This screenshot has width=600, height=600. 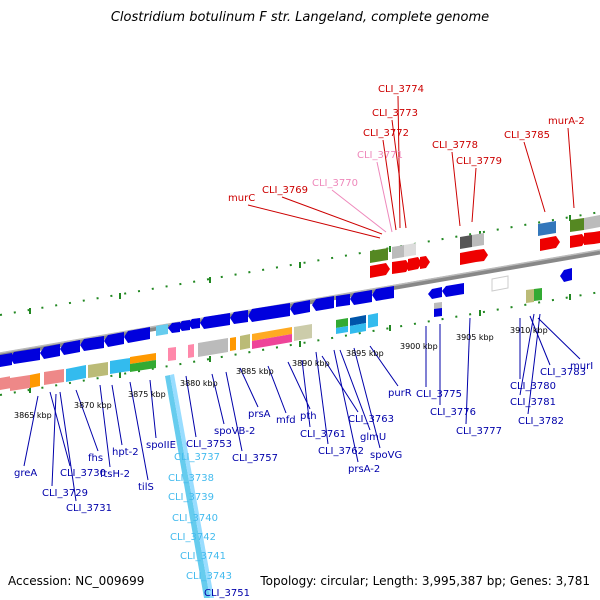 What do you see at coordinates (419, 346) in the screenshot?
I see `kbp-label: 3900 kbp` at bounding box center [419, 346].